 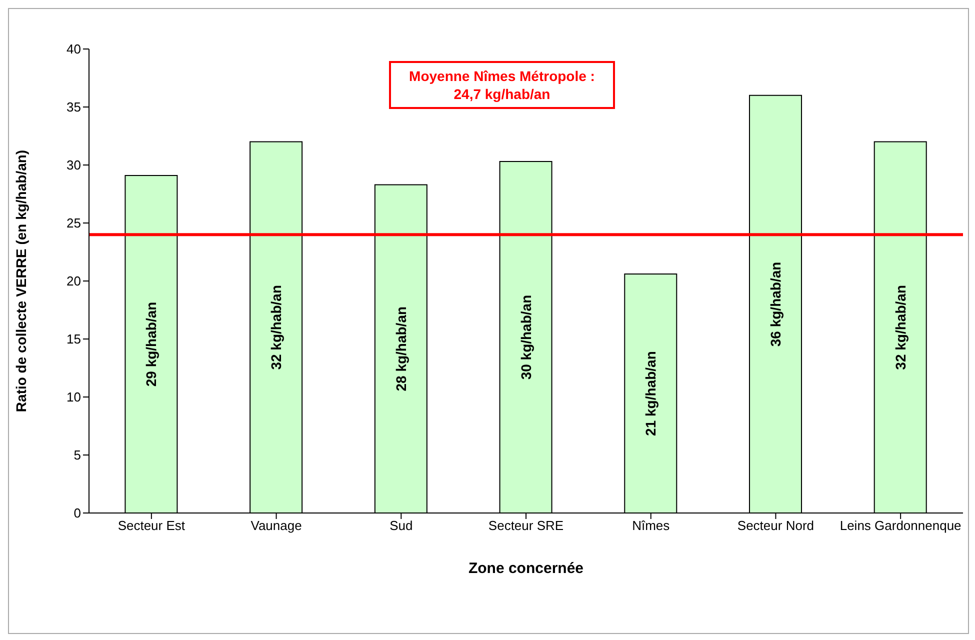 What do you see at coordinates (650, 393) in the screenshot?
I see `data-label: 21 kg/hab/an` at bounding box center [650, 393].